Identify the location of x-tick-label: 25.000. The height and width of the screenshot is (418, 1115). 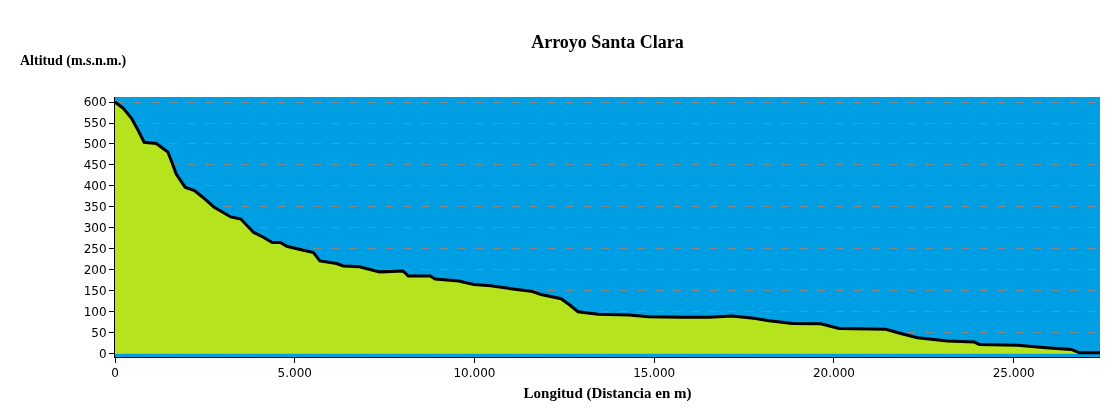
(1013, 373).